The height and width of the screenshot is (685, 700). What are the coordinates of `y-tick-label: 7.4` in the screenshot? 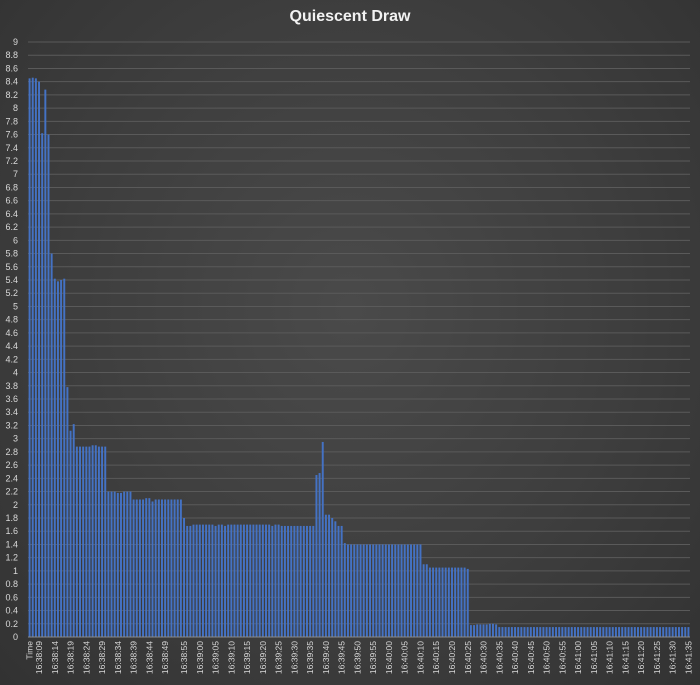 It's located at (11, 148).